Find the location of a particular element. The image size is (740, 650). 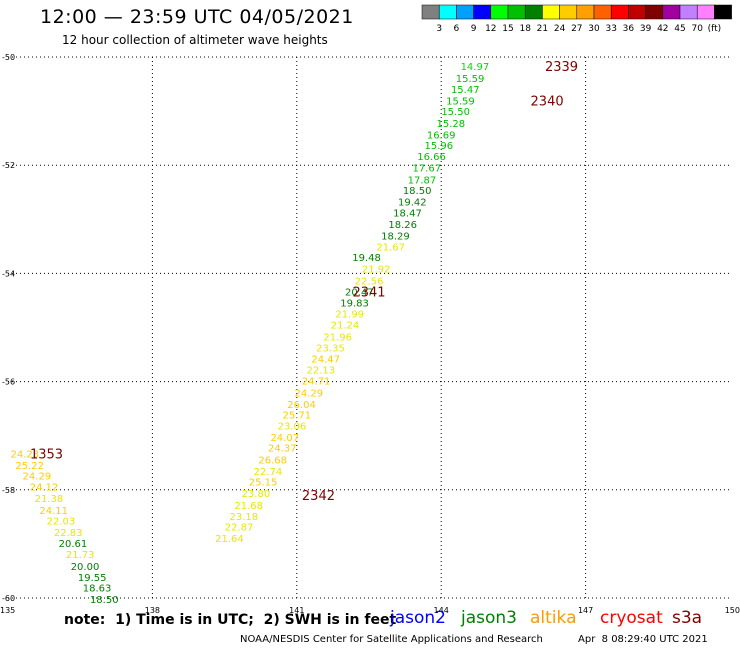

legend-label: 39 is located at coordinates (646, 29).